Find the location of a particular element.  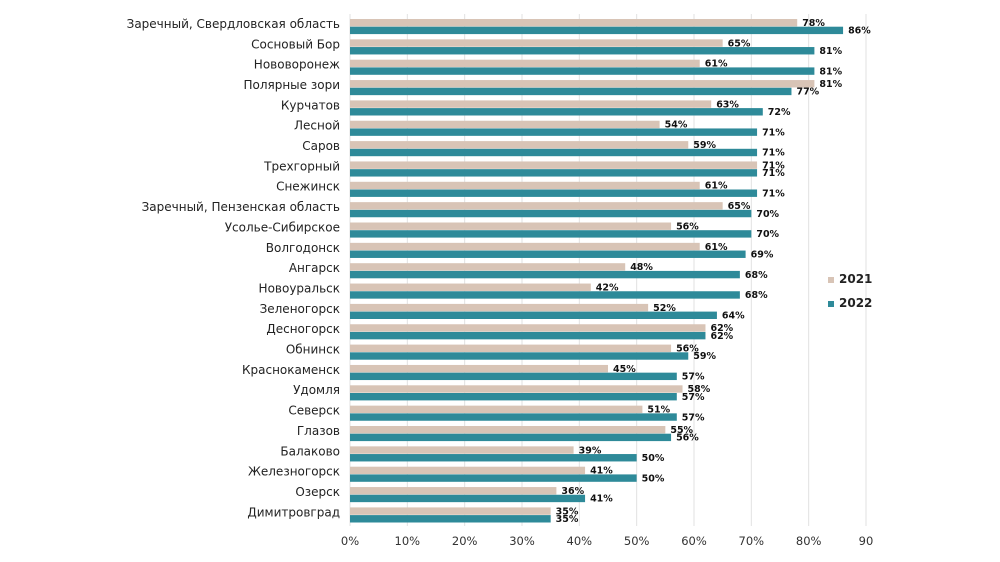

x-tick-label: 30% is located at coordinates (522, 541).